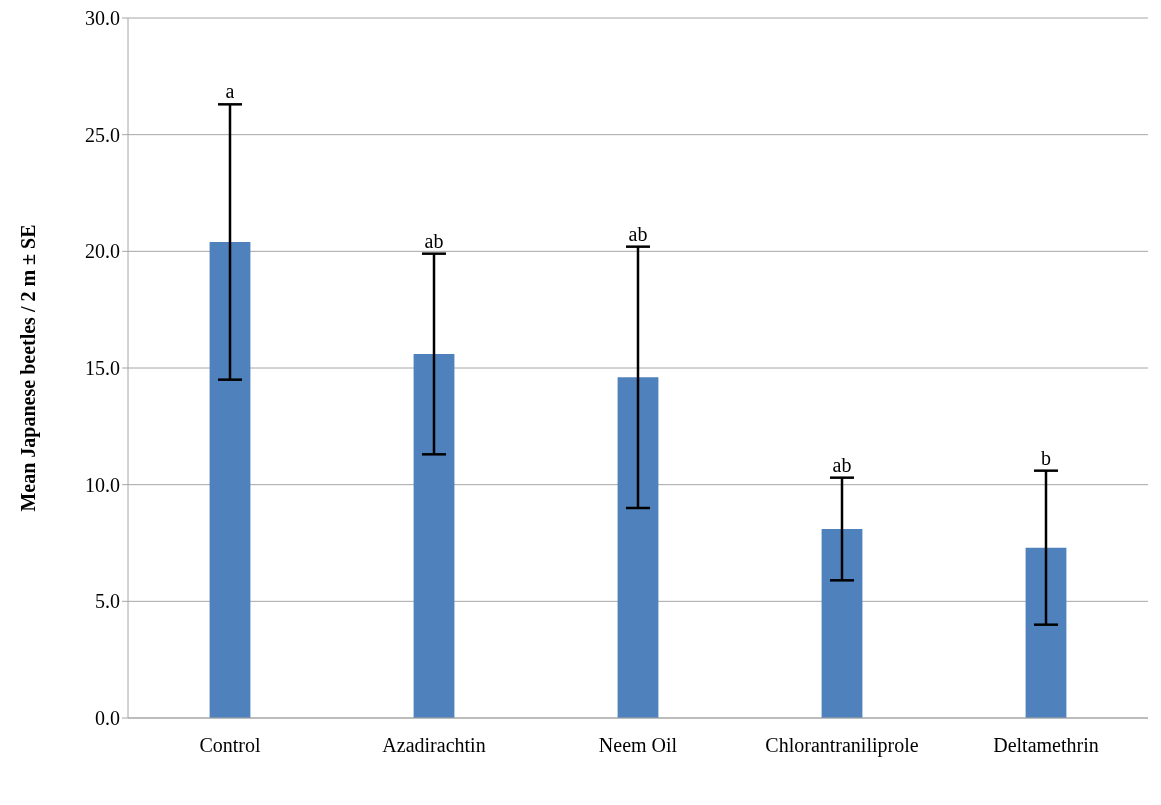  I want to click on y-tick-label: 25.0, so click(102, 134).